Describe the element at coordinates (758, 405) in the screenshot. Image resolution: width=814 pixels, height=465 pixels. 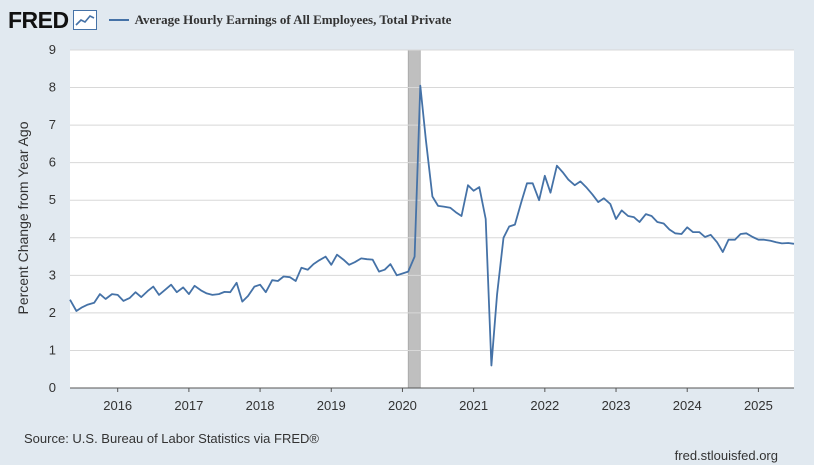
I see `x-tick-label: 2025` at that location.